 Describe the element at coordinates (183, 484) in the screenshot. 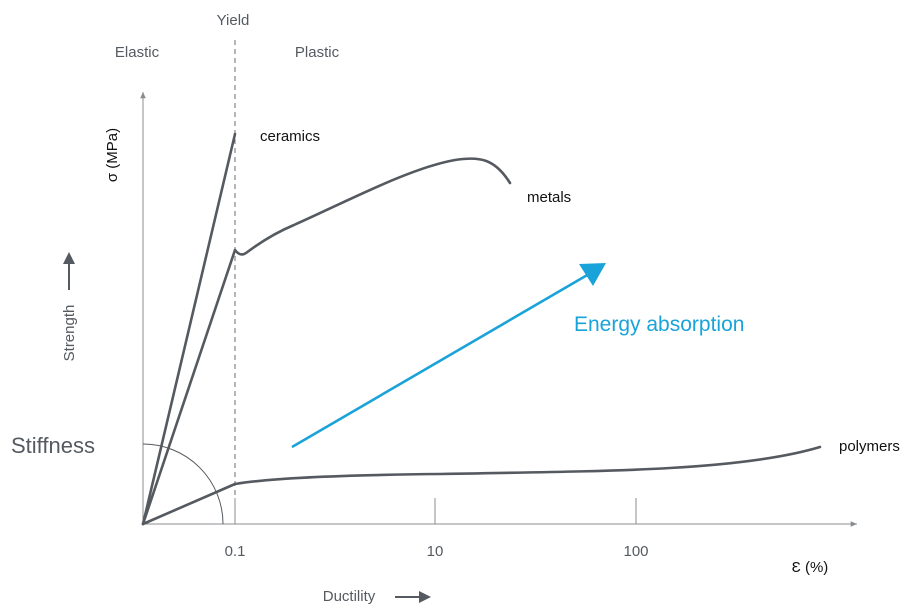

I see `stiffness-arc` at that location.